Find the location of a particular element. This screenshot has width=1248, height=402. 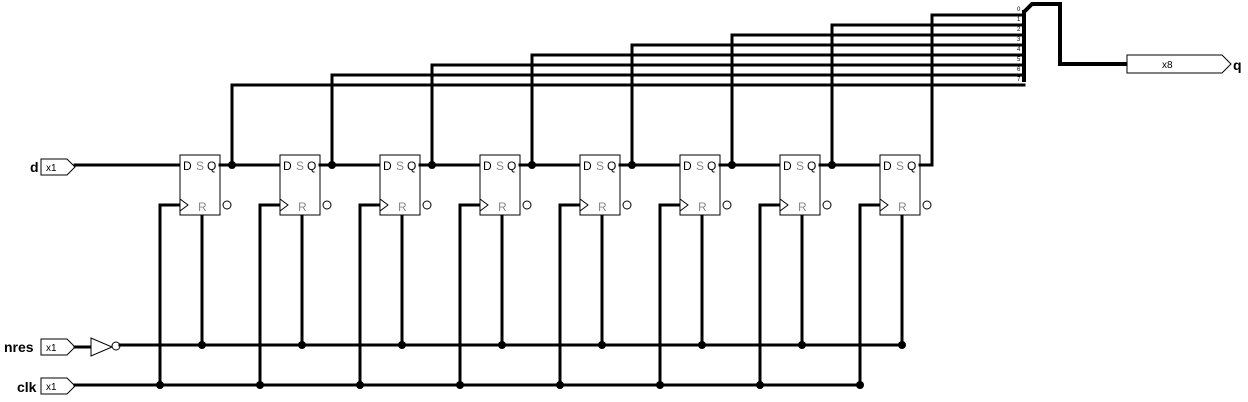

input-nres-shape is located at coordinates (58, 347).